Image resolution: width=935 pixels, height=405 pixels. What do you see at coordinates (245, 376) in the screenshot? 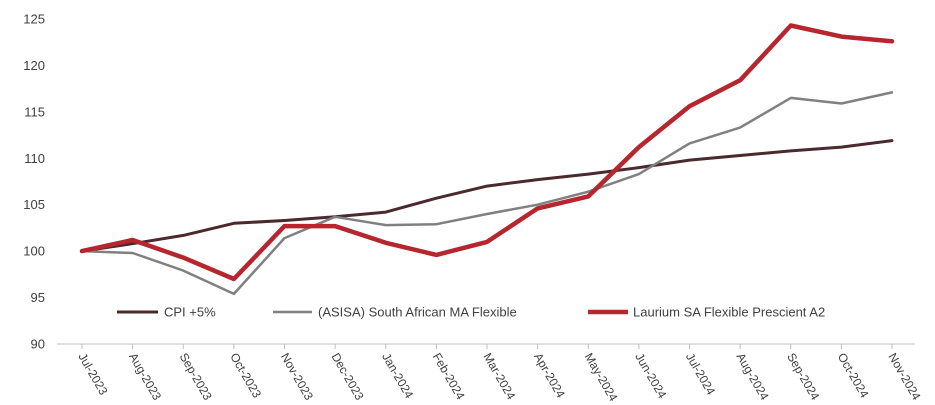
I see `x-tick-label: Oct-2023` at bounding box center [245, 376].